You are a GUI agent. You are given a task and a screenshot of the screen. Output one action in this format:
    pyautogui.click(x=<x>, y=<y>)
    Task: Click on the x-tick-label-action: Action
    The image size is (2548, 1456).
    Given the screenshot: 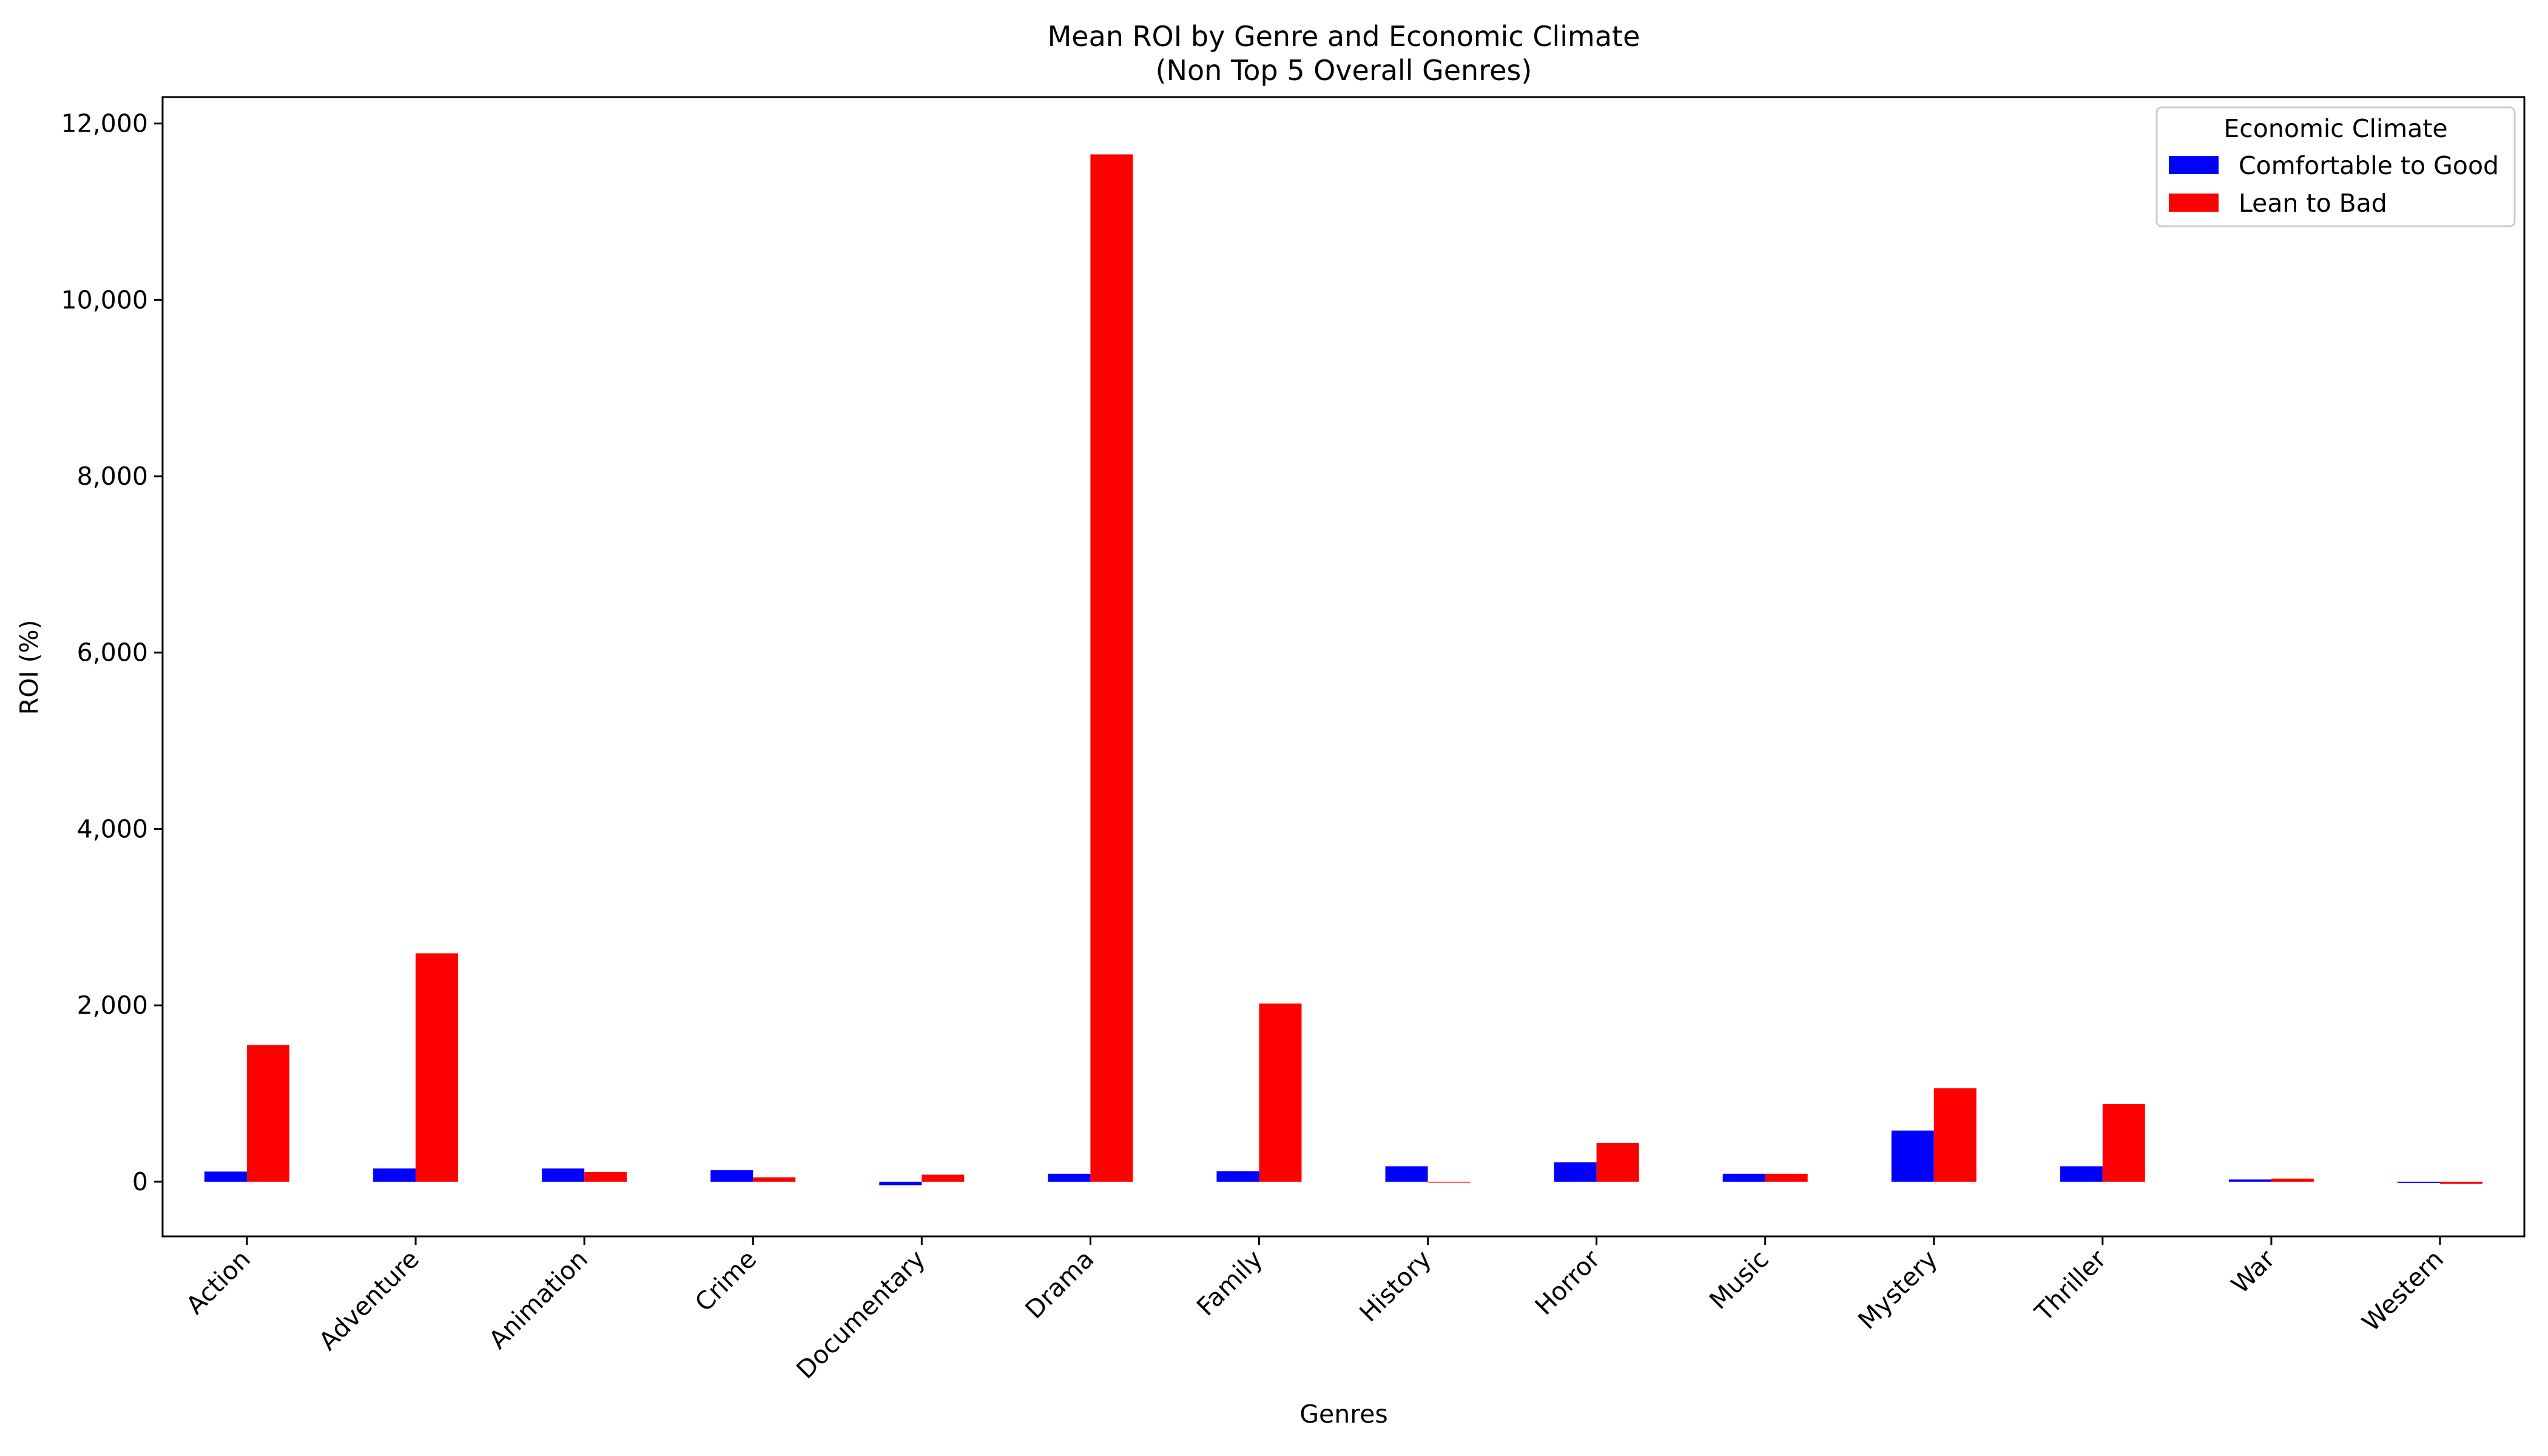 What is the action you would take?
    pyautogui.click(x=218, y=1282)
    